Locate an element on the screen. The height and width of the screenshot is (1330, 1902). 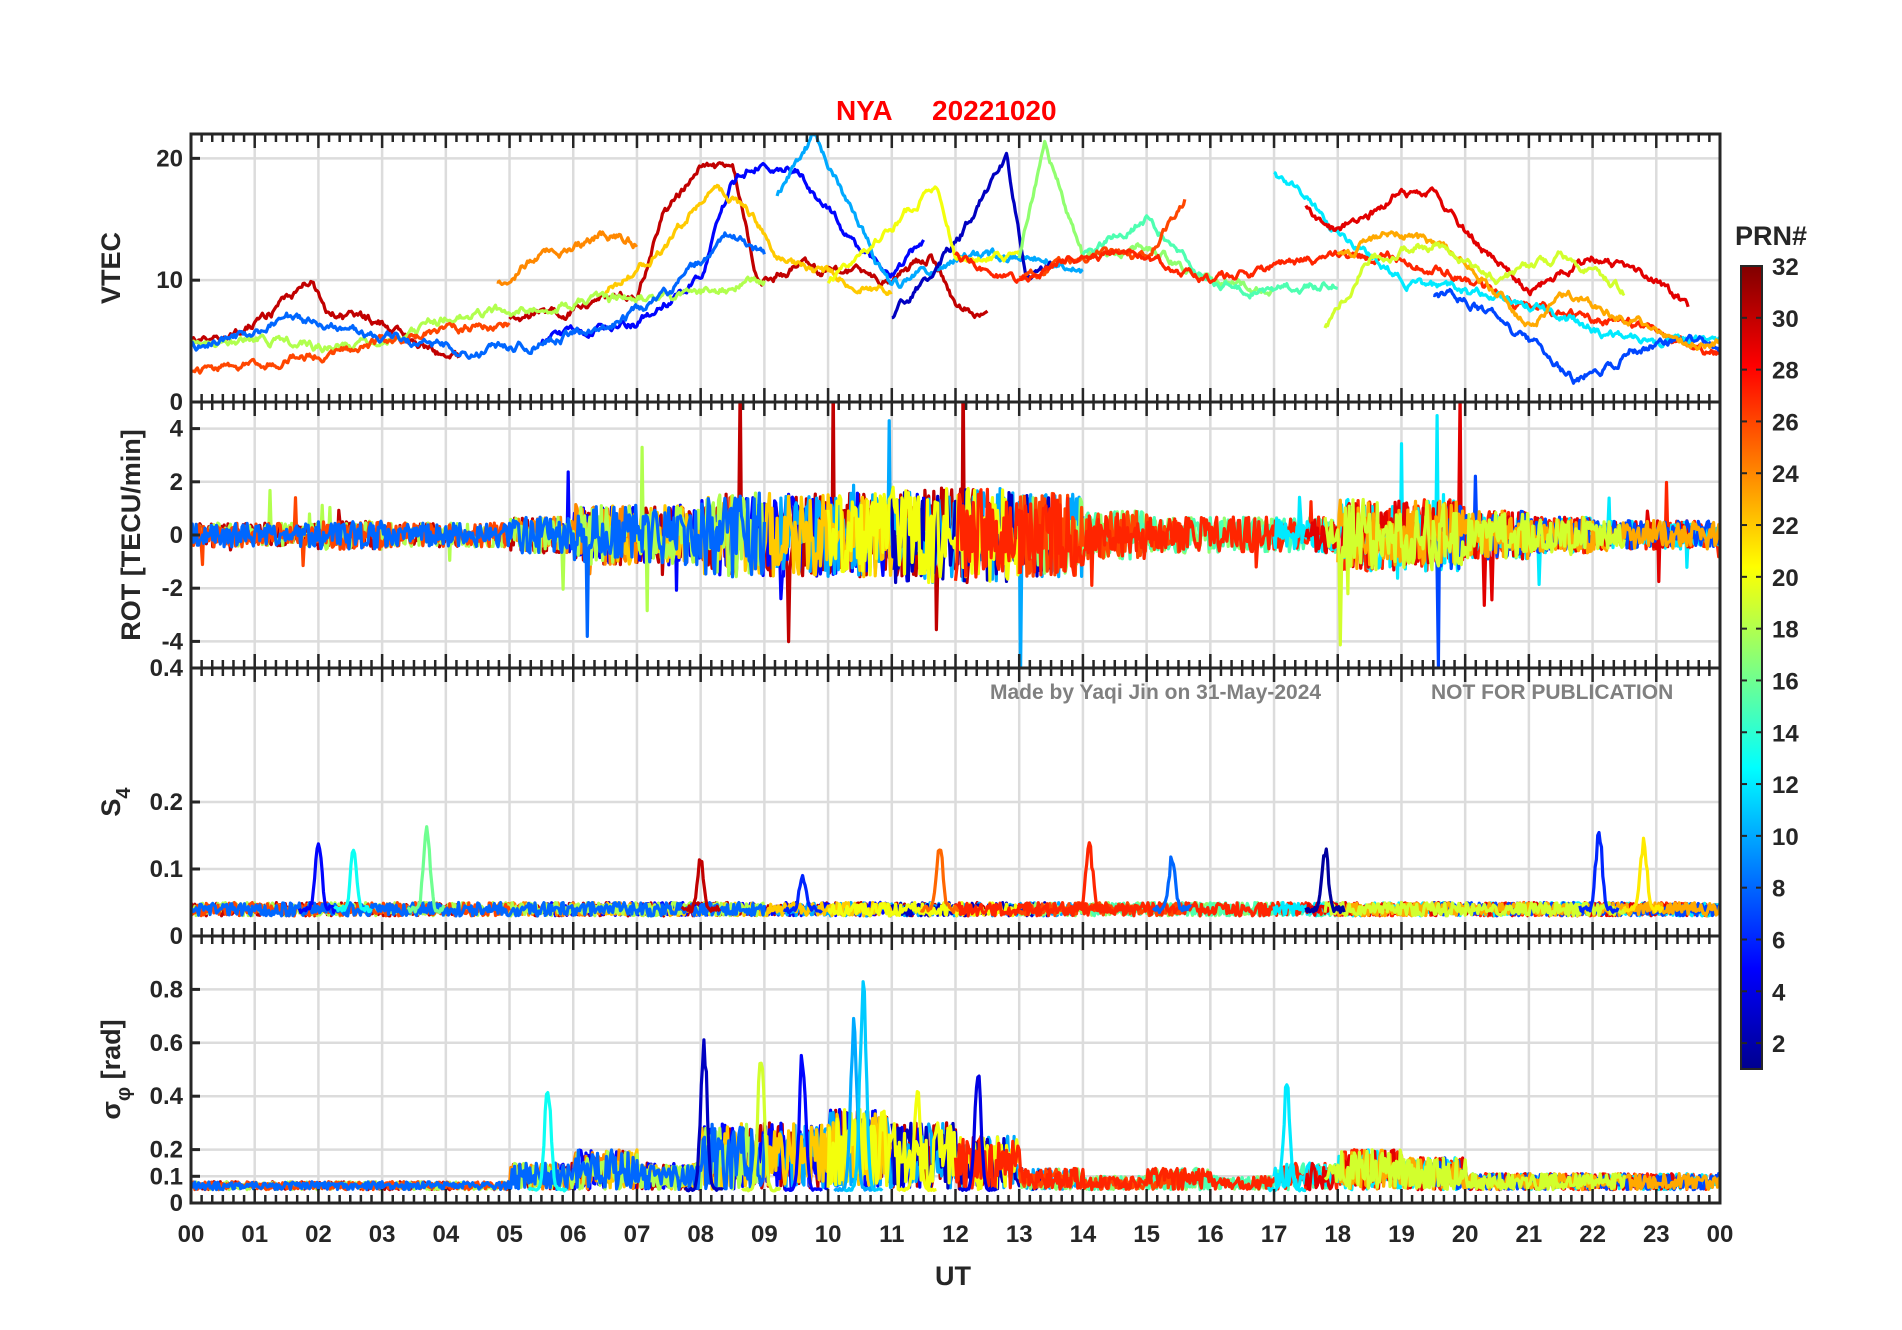
y-tick-label: 0.4 is located at coordinates (167, 668).